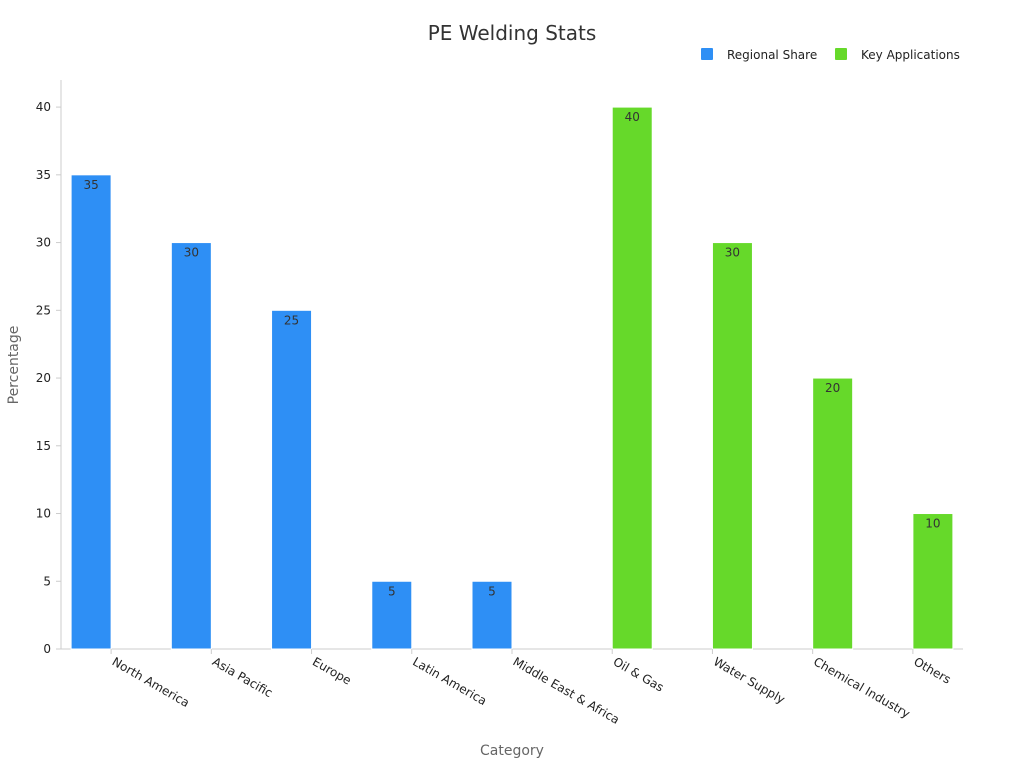 Image resolution: width=1024 pixels, height=768 pixels. I want to click on legend-label-key-applications: Key Applications, so click(910, 55).